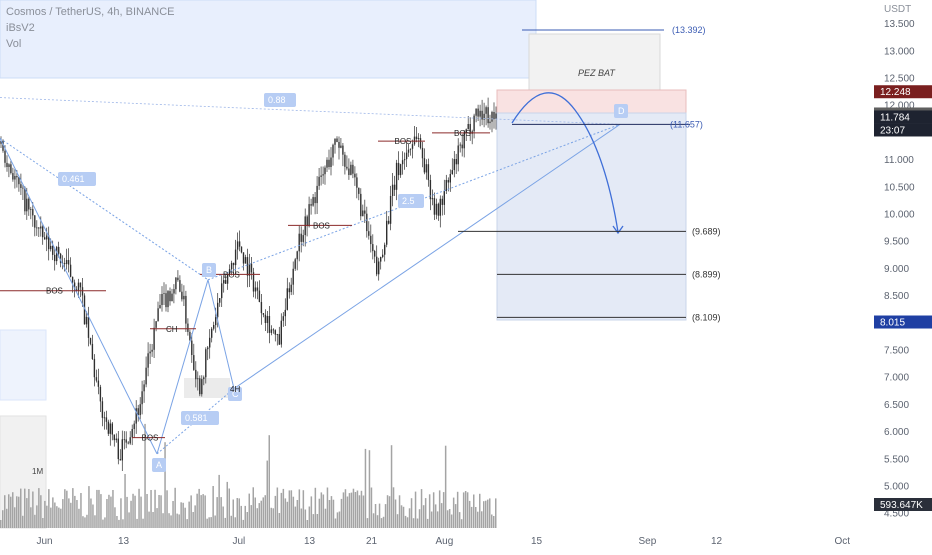 The image size is (932, 555). What do you see at coordinates (310, 111) in the screenshot?
I see `pattern-ratio-xd` at bounding box center [310, 111].